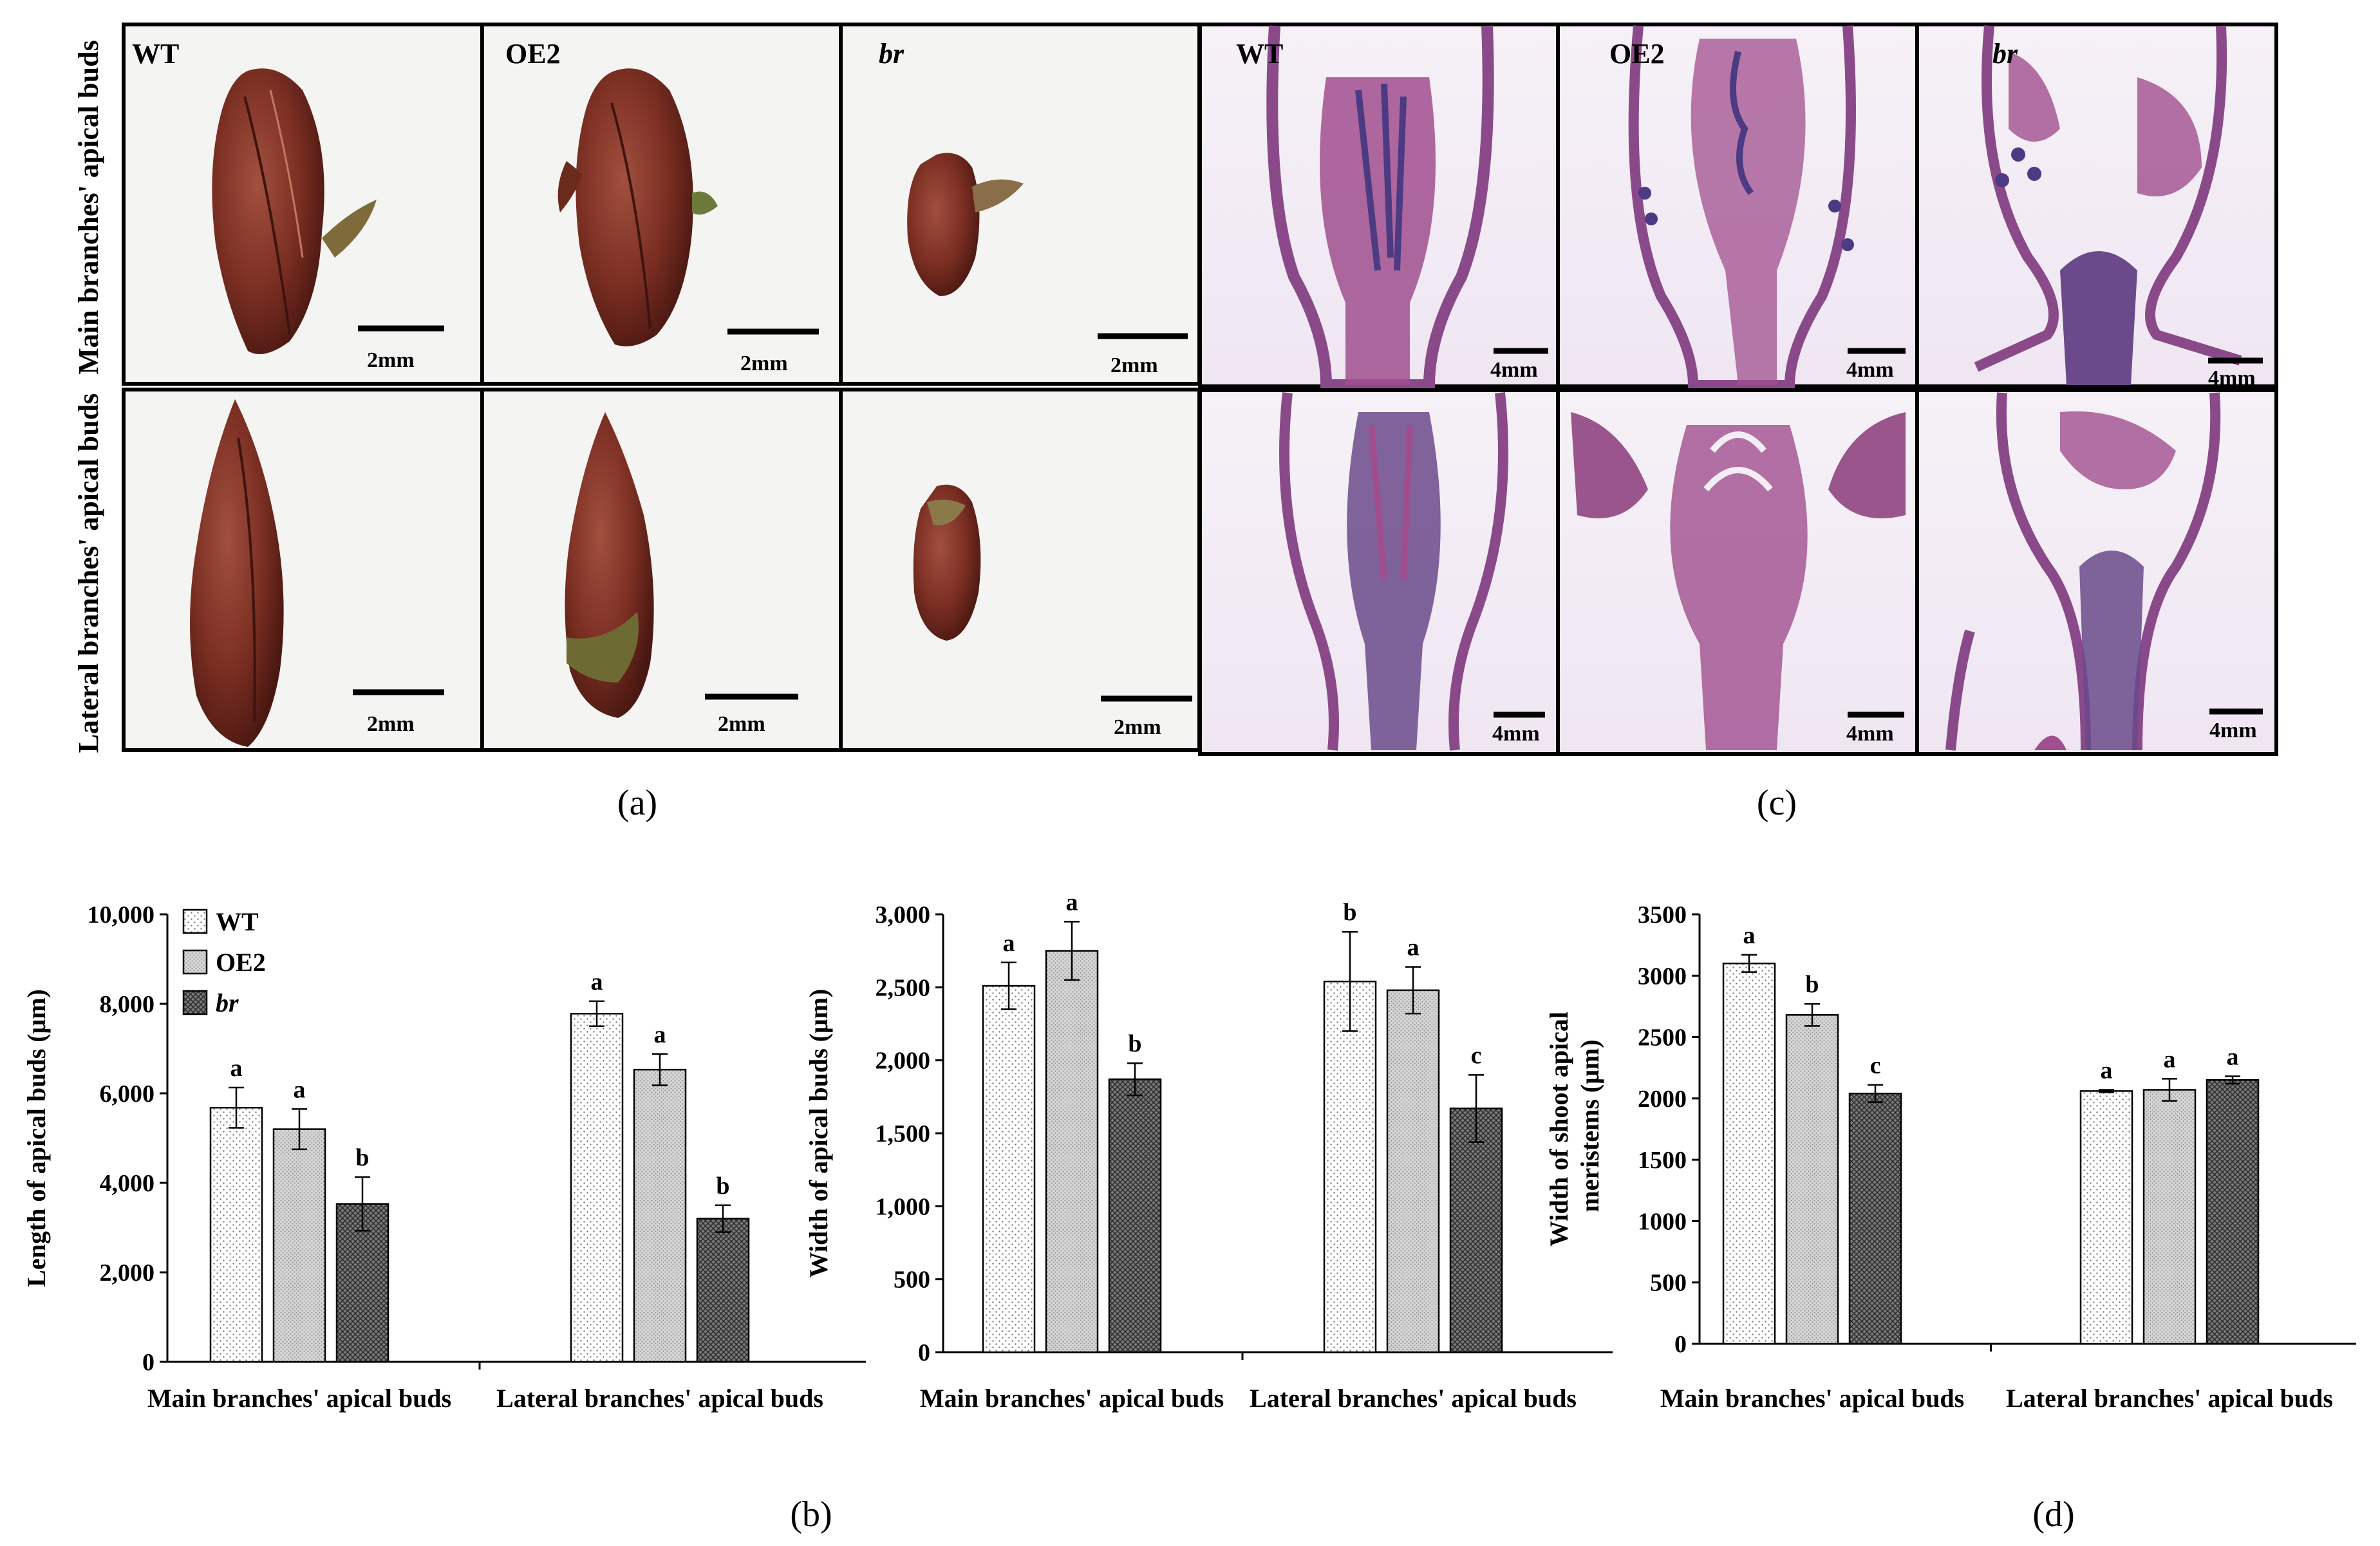 The image size is (2380, 1546). I want to click on section-lateral-oe2: 4mm, so click(1738, 572).